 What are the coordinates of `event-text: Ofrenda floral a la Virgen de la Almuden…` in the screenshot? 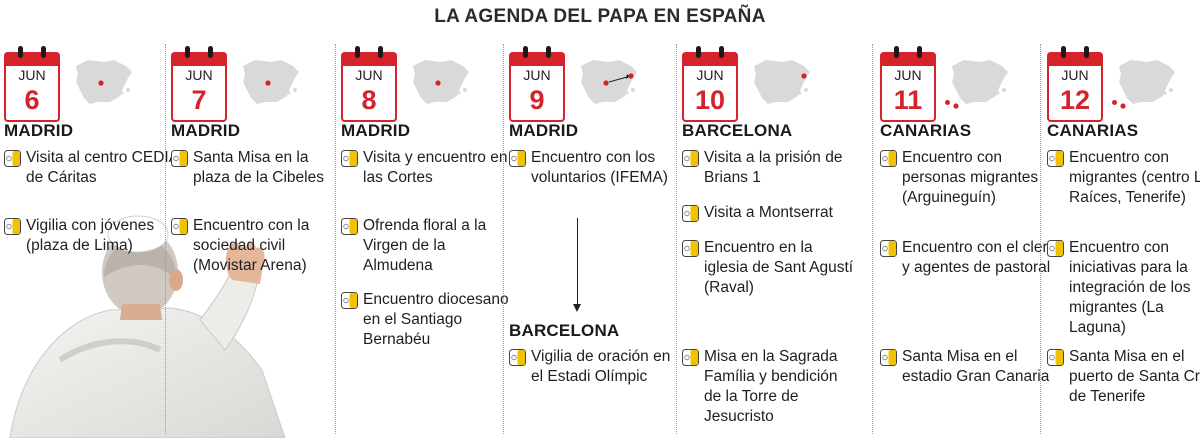 It's located at (425, 245).